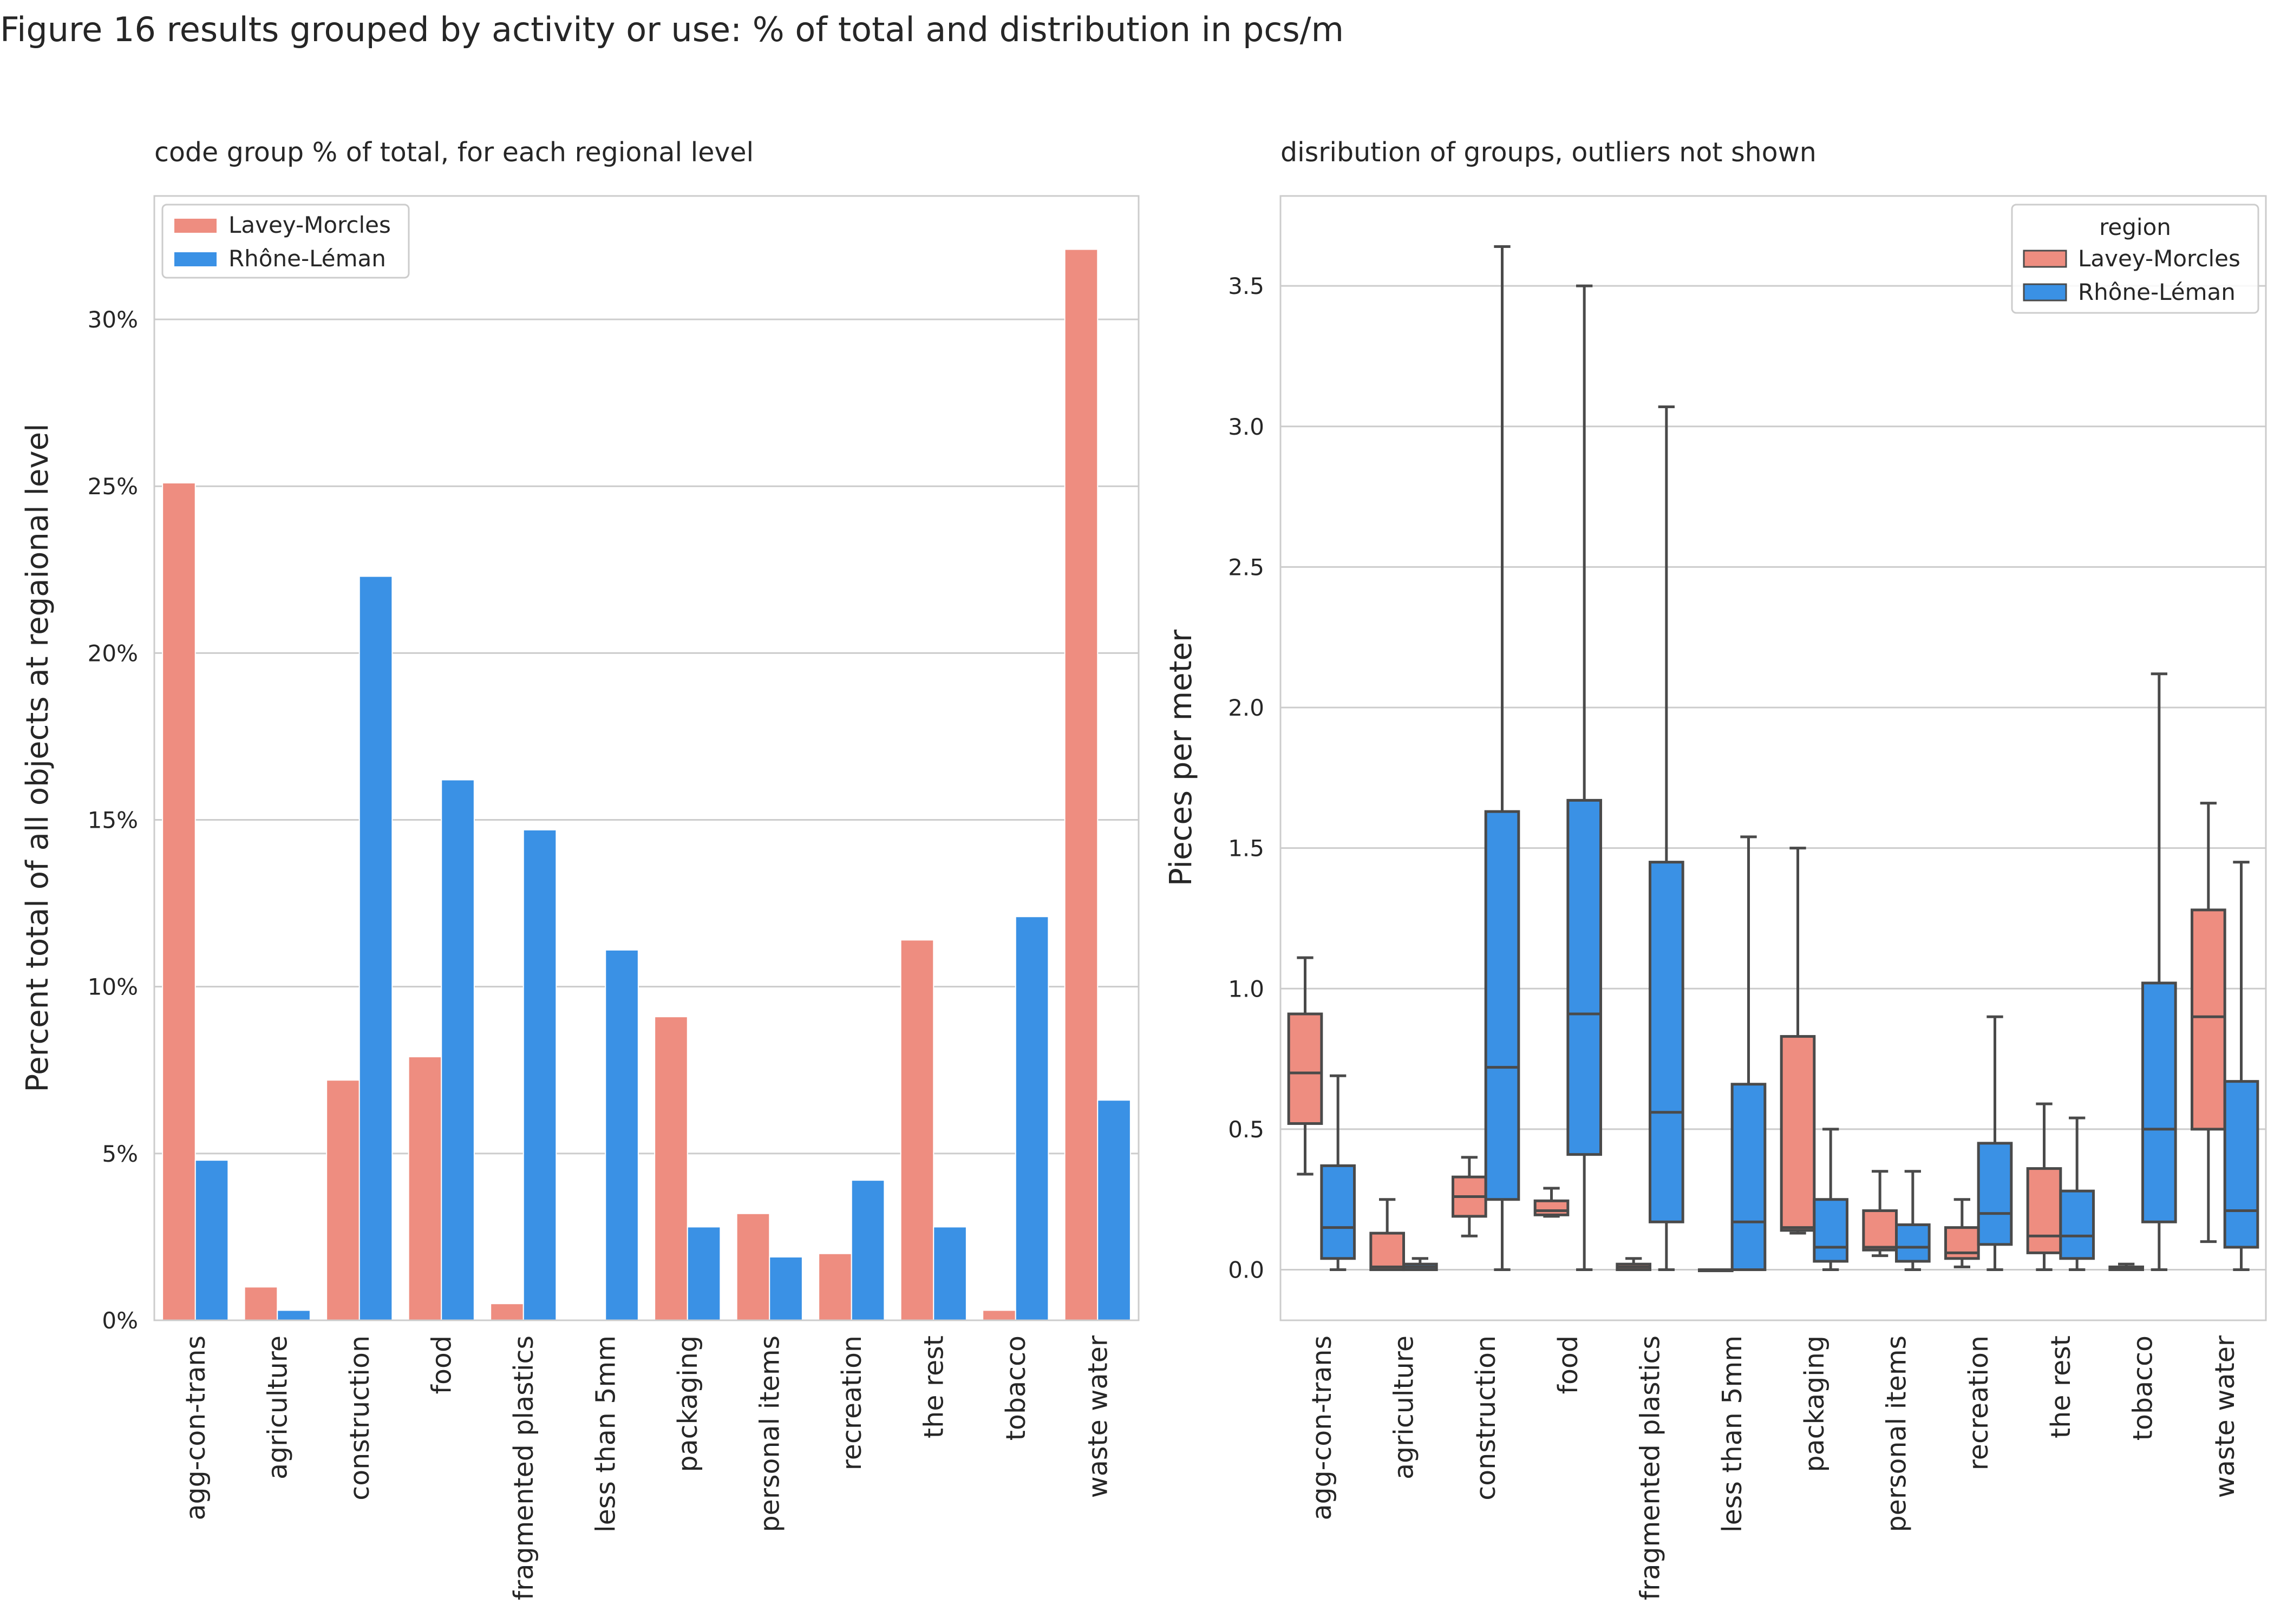 This screenshot has height=1624, width=2274. Describe the element at coordinates (120, 1320) in the screenshot. I see `bar-y-tick-label: 0%` at that location.